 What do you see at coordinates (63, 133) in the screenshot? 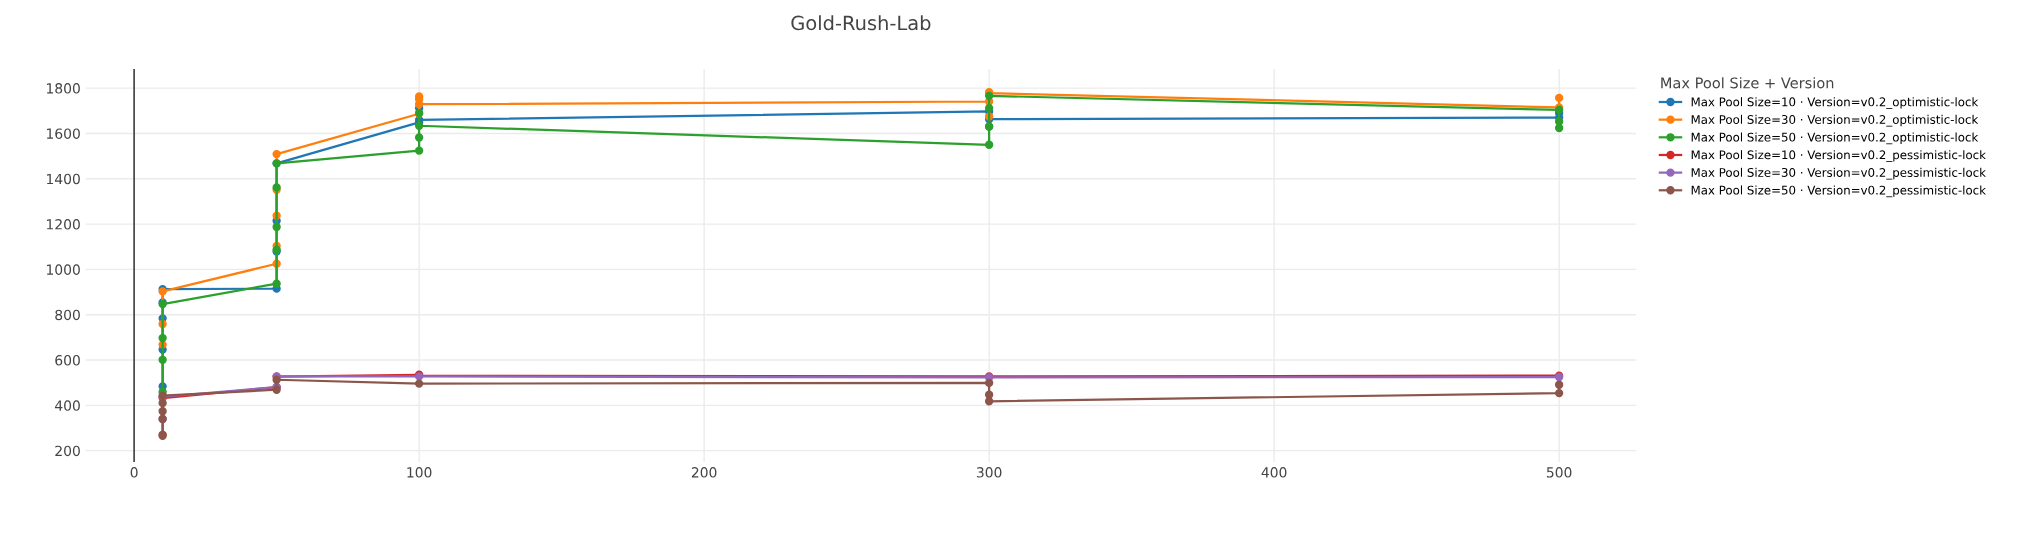
I see `y-tick-label: 1600` at bounding box center [63, 133].